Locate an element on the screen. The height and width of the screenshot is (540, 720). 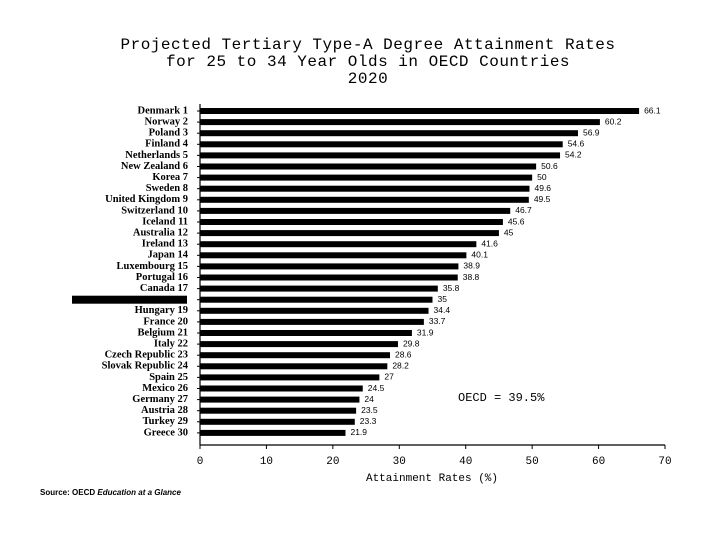
y-tick-label: Austria 28 is located at coordinates (164, 410).